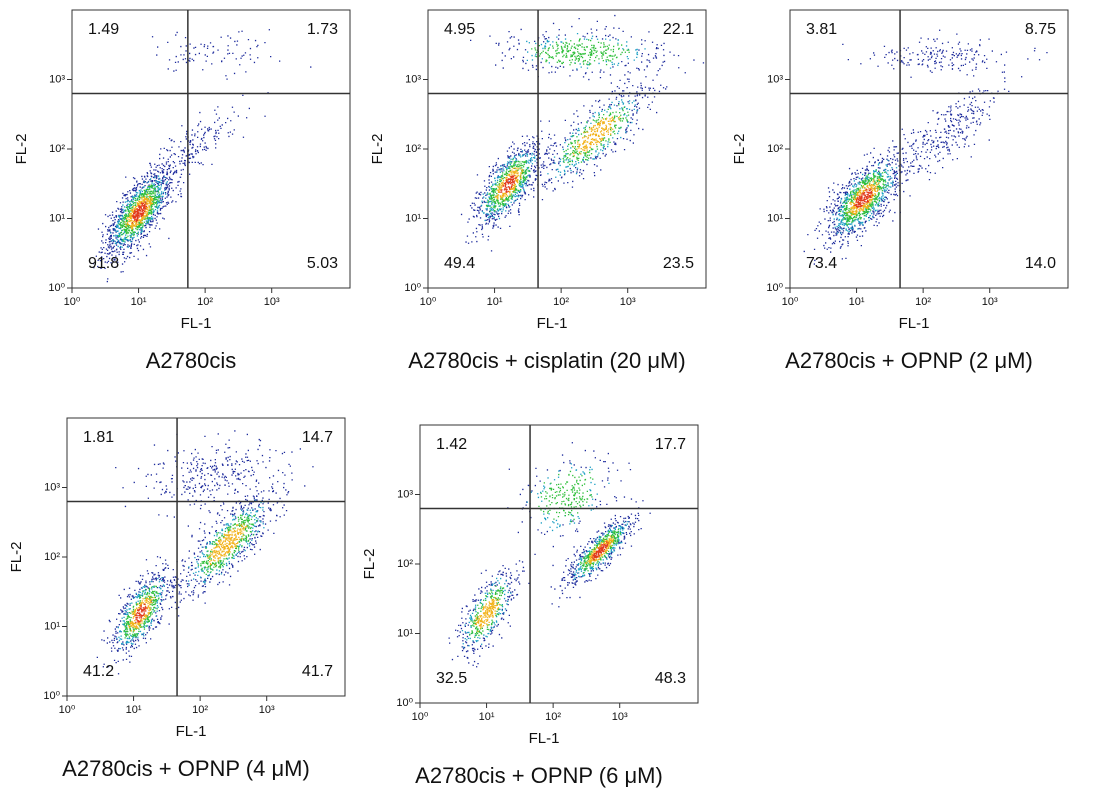  I want to click on quadrant-value: 14.0, so click(1040, 263).